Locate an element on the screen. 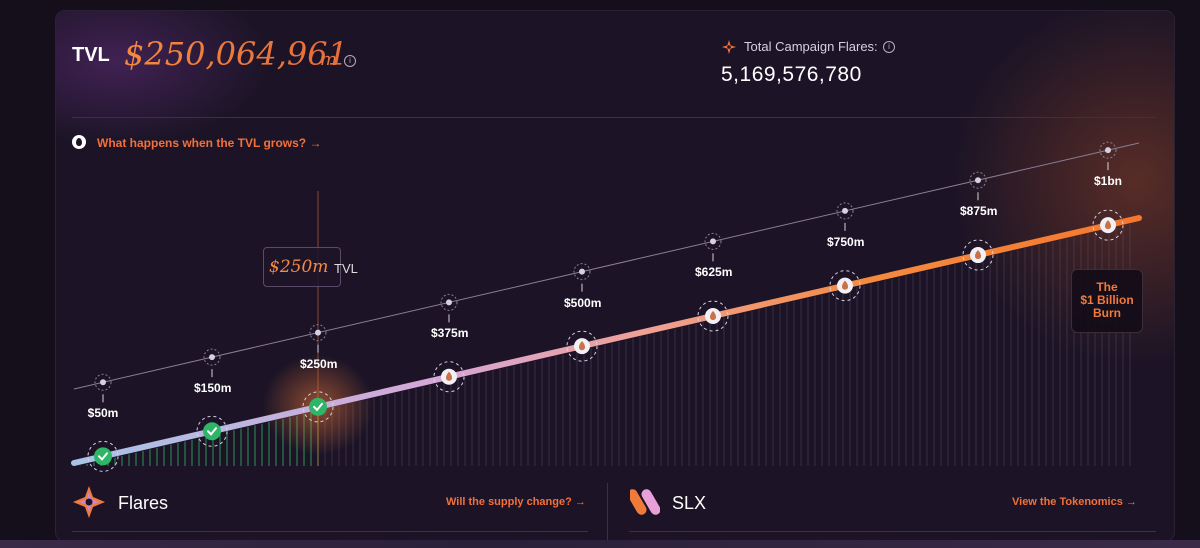  milestone-label: $150m is located at coordinates (213, 388).